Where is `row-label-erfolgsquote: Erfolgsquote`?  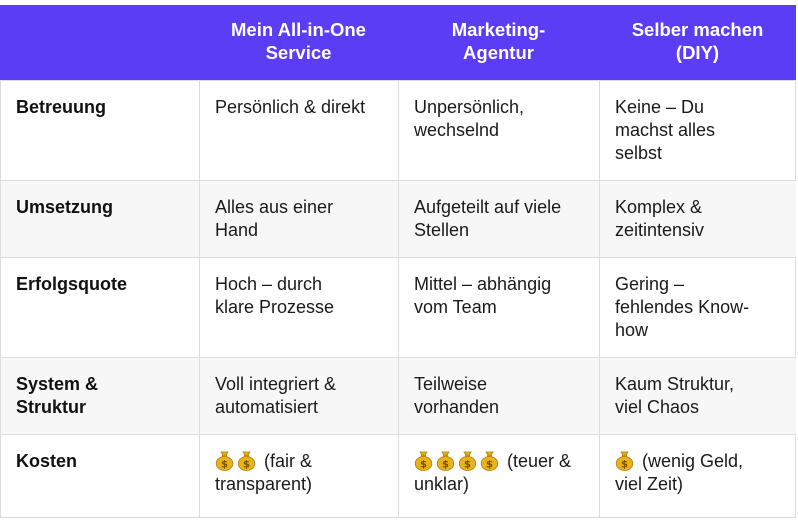
row-label-erfolgsquote: Erfolgsquote is located at coordinates (99, 307).